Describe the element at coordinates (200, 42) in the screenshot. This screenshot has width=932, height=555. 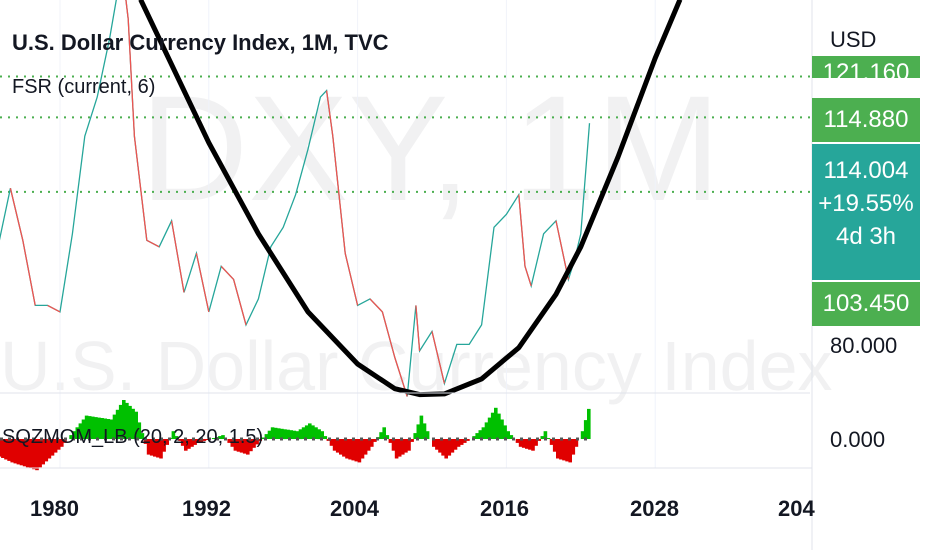
I see `chart-title: U.S. Dollar Currency Index, 1M, TVC` at that location.